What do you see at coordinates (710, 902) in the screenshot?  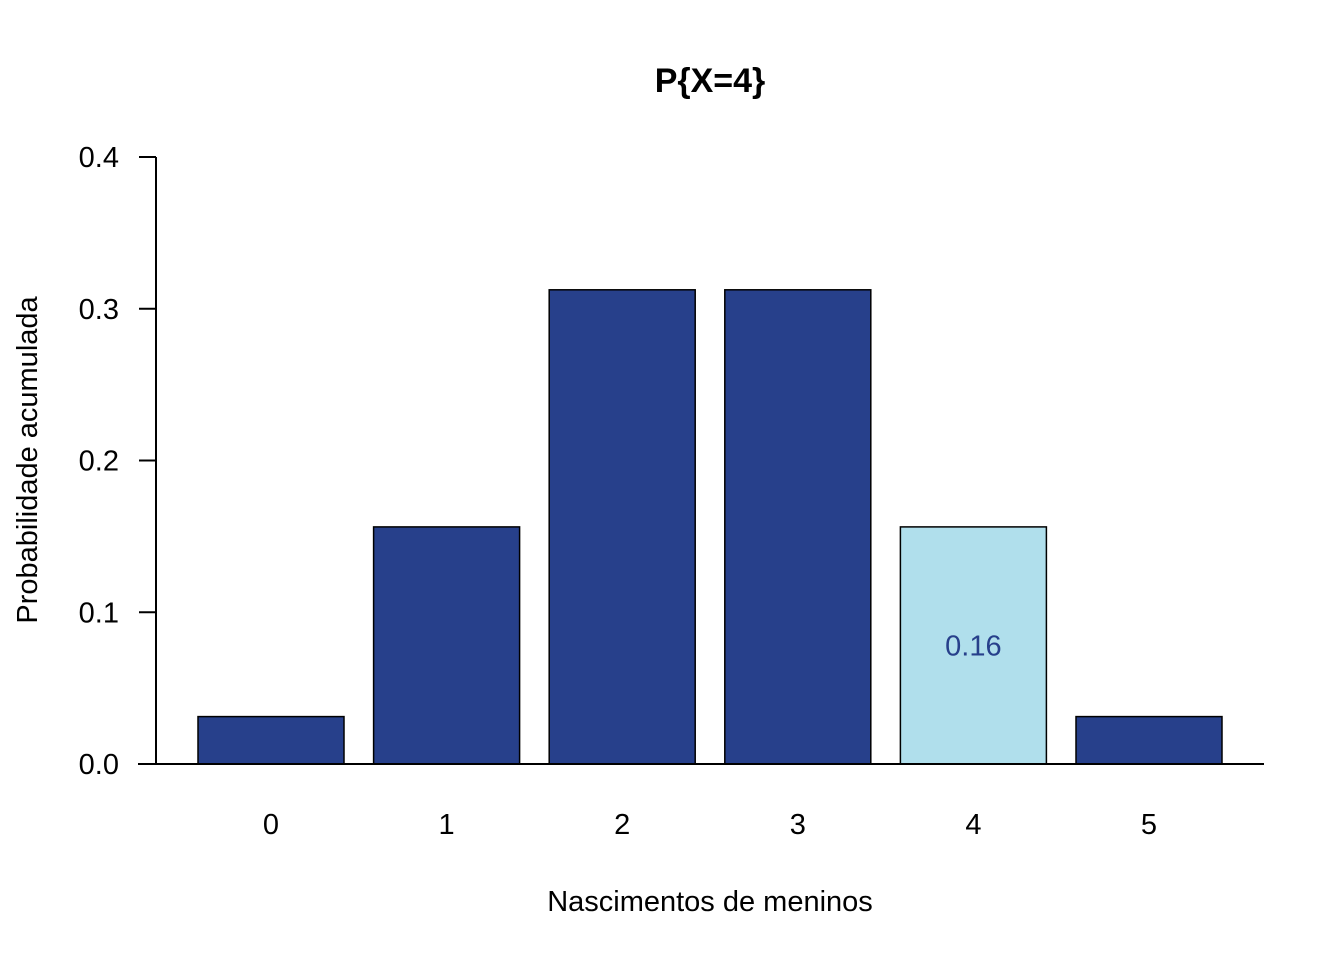 I see `x-axis-title: Nascimentos de meninos` at bounding box center [710, 902].